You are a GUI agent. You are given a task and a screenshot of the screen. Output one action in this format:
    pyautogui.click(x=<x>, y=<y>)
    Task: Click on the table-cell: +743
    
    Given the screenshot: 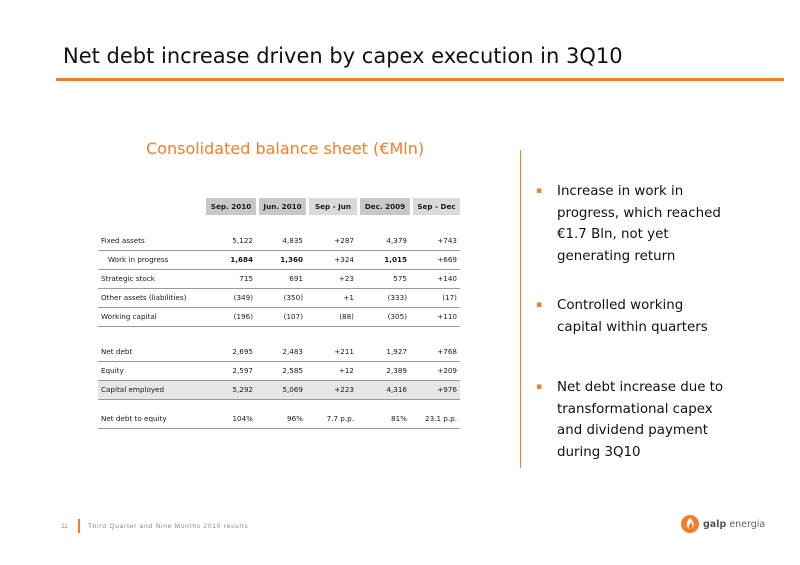 What is the action you would take?
    pyautogui.click(x=436, y=241)
    